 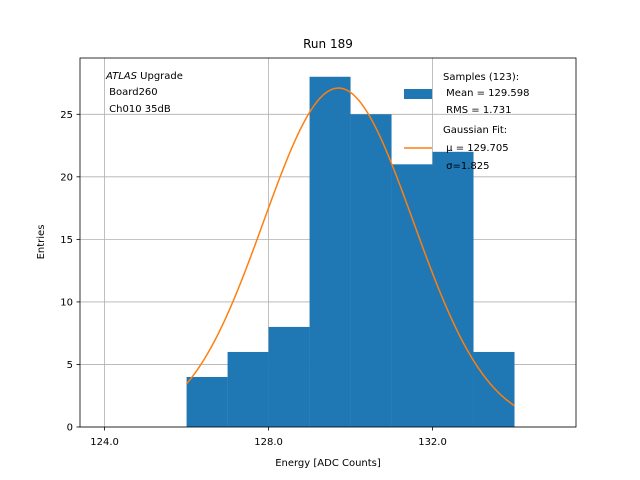 I want to click on x-axis-ticks: 124.0 128.0 132.0, so click(x=268, y=437).